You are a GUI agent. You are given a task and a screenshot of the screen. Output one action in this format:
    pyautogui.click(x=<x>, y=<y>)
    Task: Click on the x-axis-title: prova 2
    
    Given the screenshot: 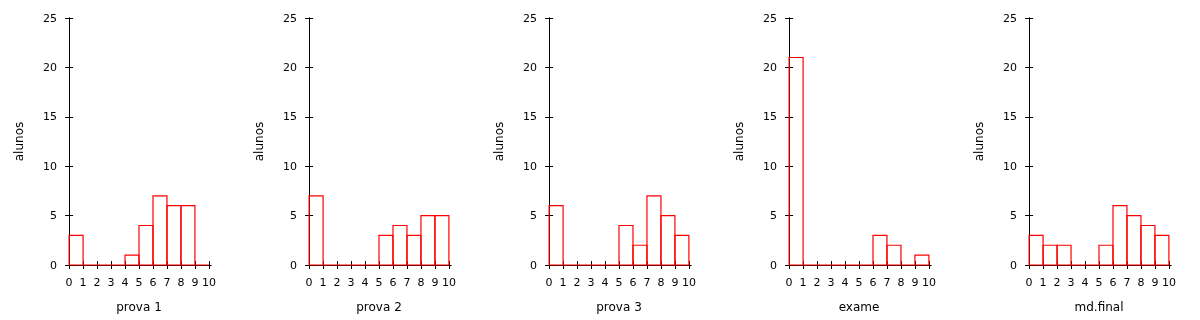 What is the action you would take?
    pyautogui.click(x=379, y=307)
    